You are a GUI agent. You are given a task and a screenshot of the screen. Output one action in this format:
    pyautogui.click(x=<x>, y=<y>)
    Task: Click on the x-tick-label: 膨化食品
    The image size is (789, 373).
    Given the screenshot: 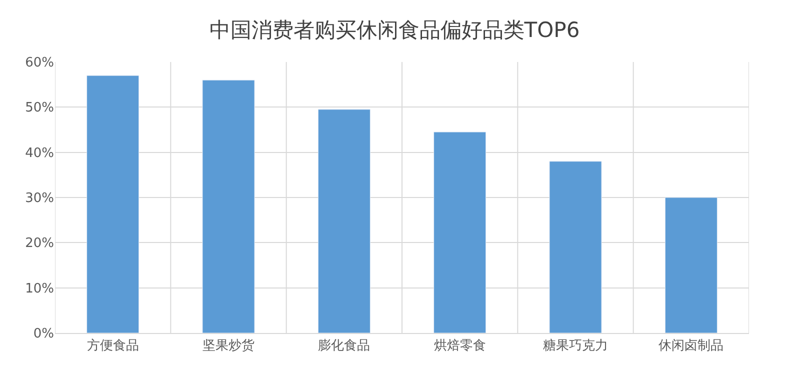 What is the action you would take?
    pyautogui.click(x=344, y=346)
    